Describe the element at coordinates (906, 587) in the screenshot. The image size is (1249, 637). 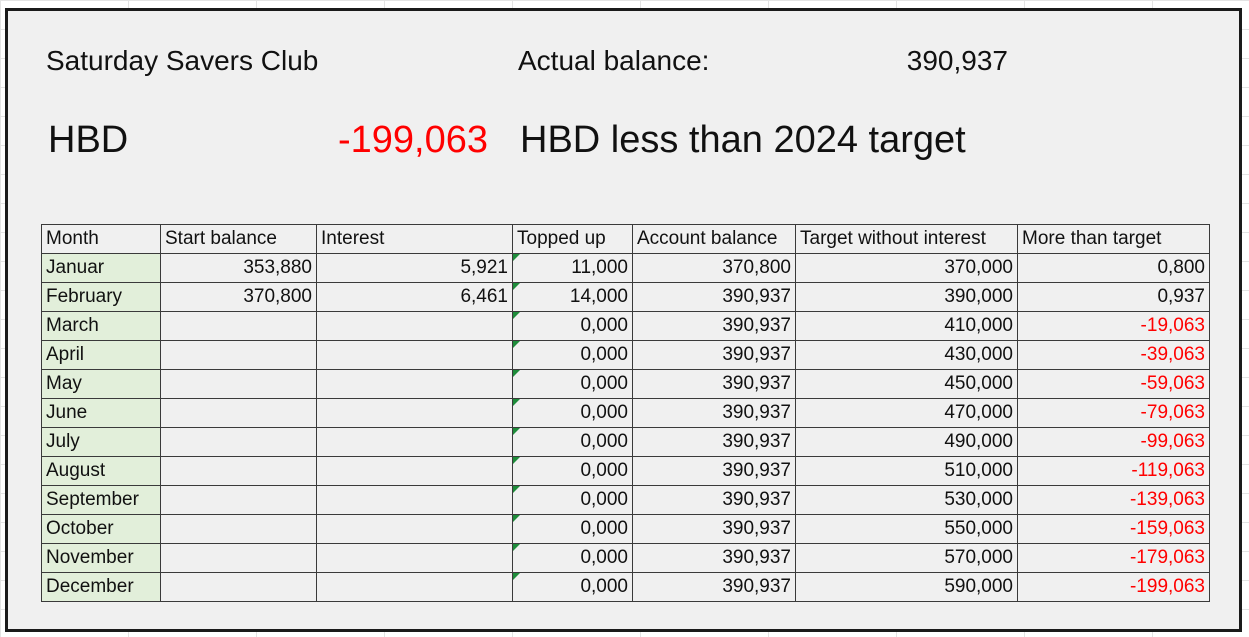
I see `target-cell: 590,000` at that location.